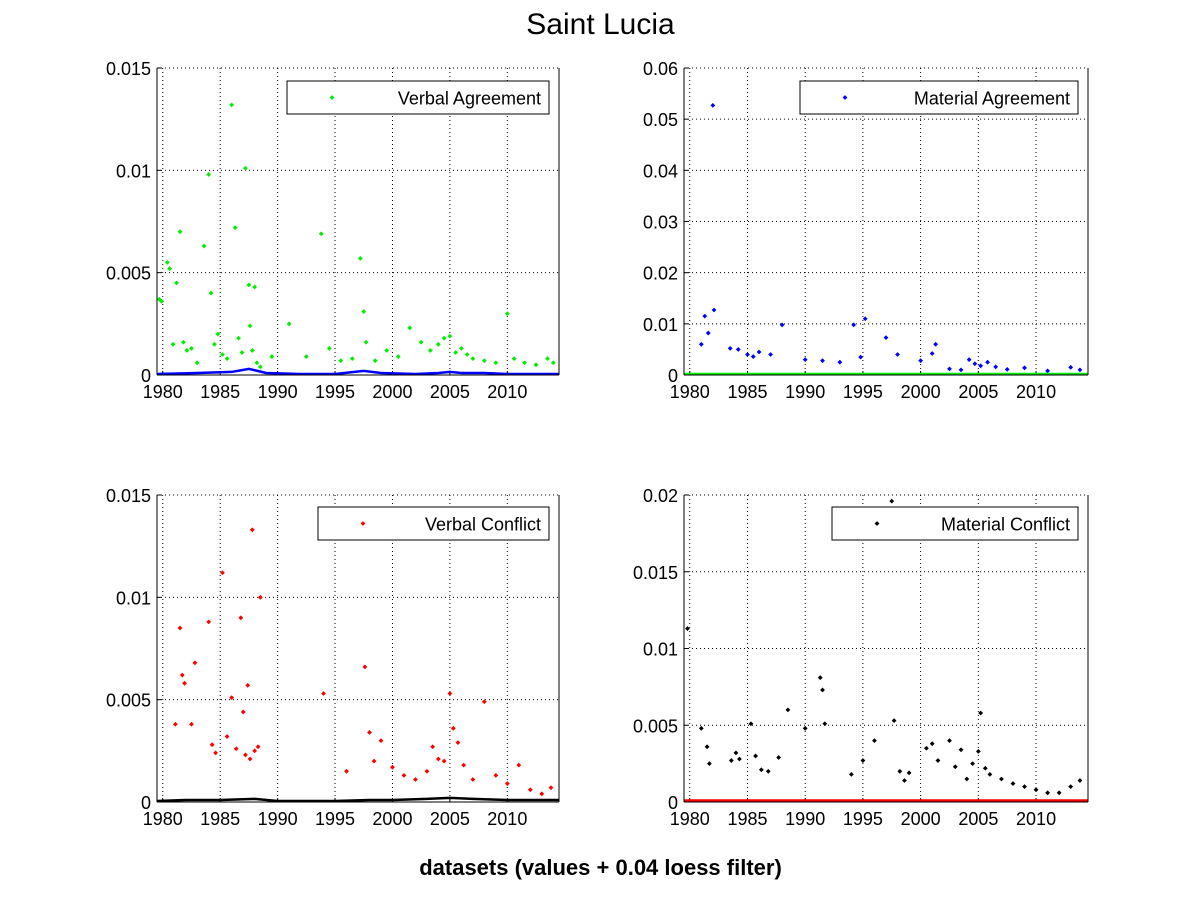  Describe the element at coordinates (1005, 525) in the screenshot. I see `legend-label: Material Conflict` at that location.